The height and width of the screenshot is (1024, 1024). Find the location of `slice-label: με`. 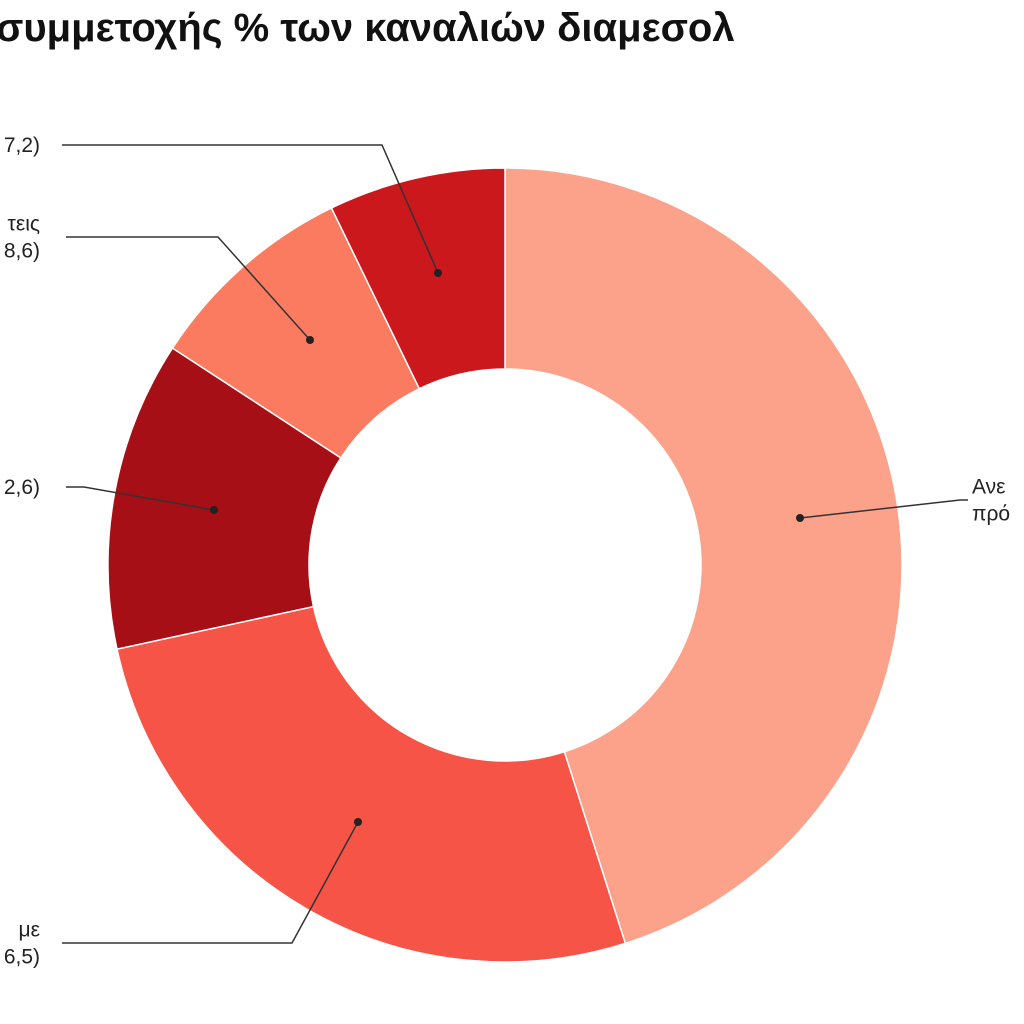

slice-label: με is located at coordinates (29, 930).